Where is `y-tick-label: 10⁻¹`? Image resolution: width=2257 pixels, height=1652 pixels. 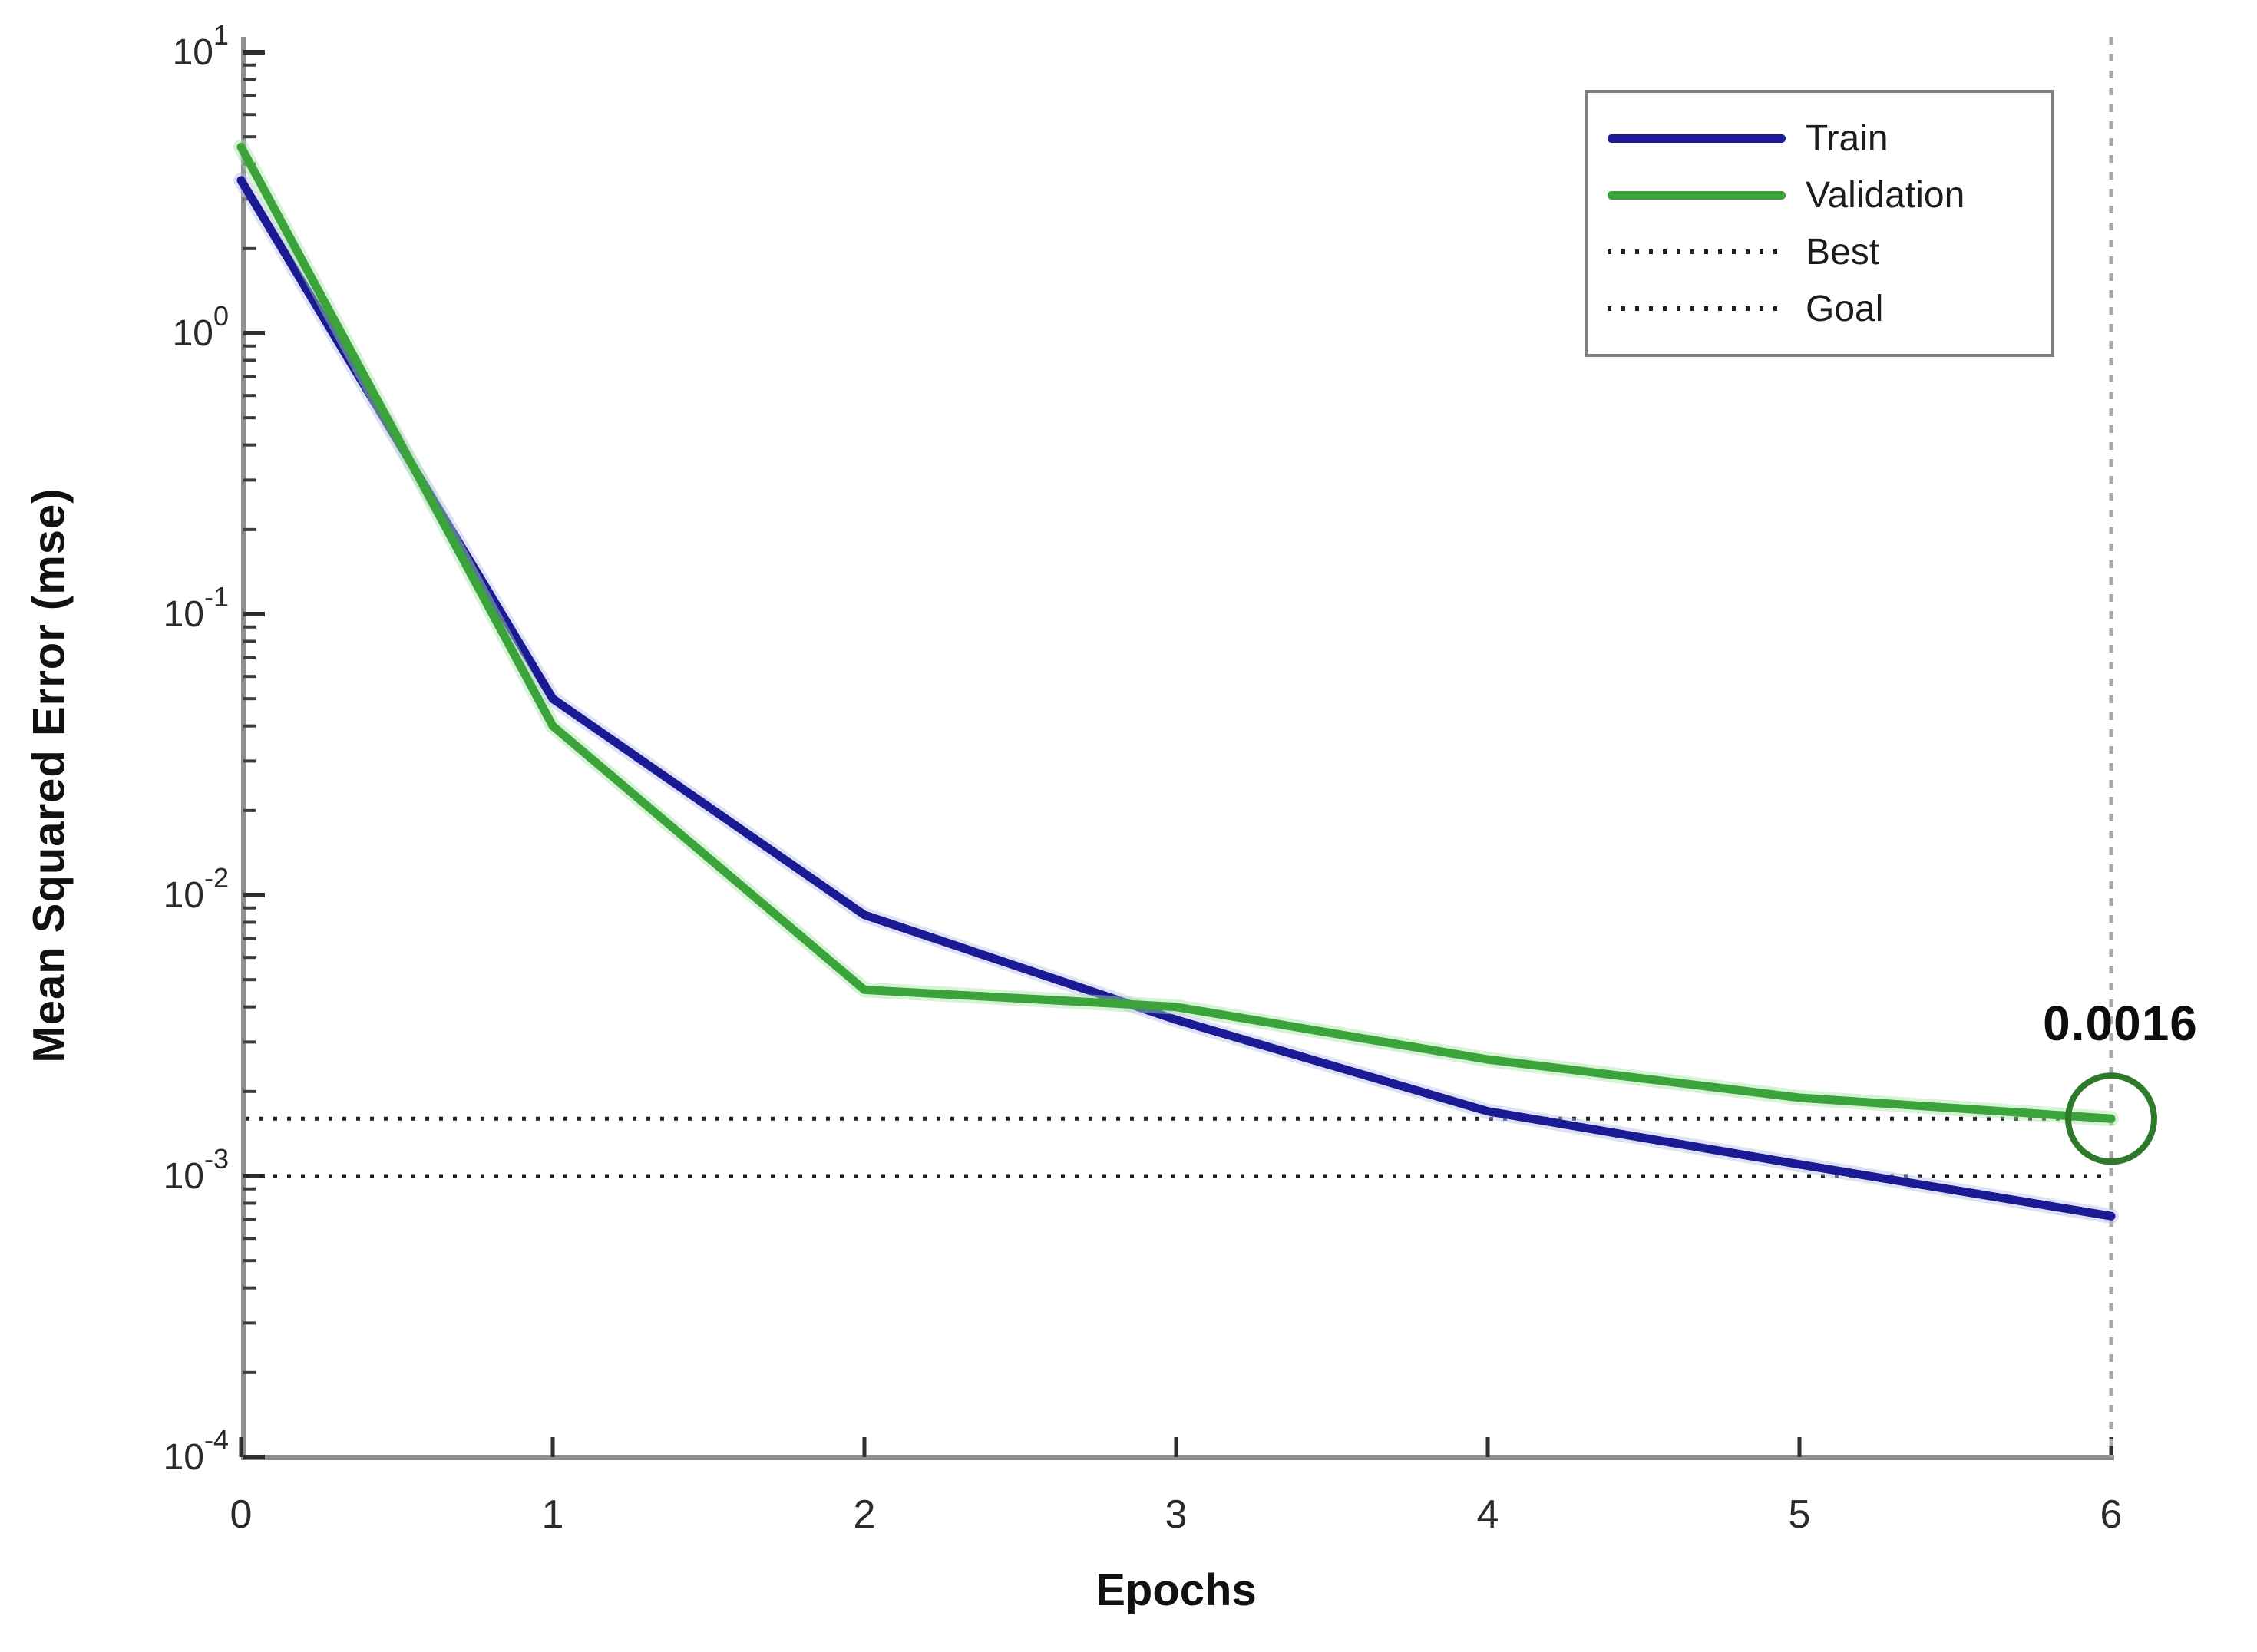
y-tick-label: 10⁻¹ is located at coordinates (196, 608).